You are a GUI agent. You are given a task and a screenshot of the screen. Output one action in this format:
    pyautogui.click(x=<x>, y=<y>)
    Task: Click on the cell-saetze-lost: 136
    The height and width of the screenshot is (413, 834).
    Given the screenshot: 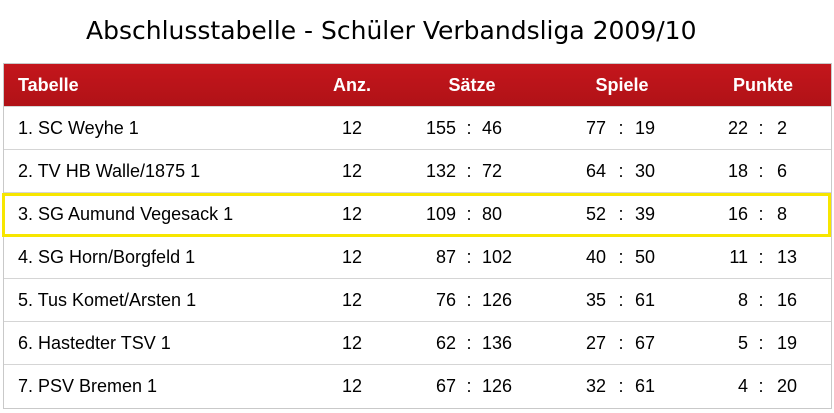 What is the action you would take?
    pyautogui.click(x=497, y=342)
    